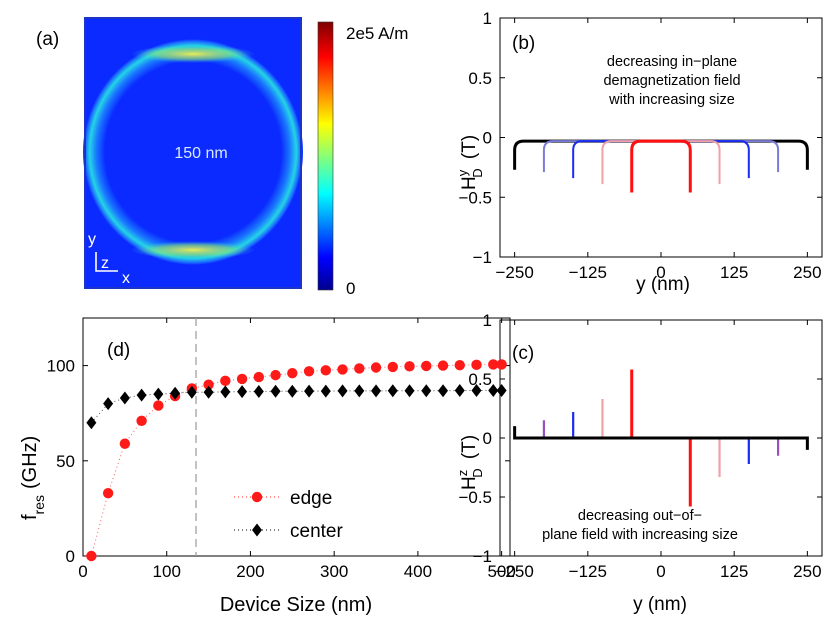 Image resolution: width=830 pixels, height=623 pixels. I want to click on panel-c-xtick-label: 125, so click(734, 571).